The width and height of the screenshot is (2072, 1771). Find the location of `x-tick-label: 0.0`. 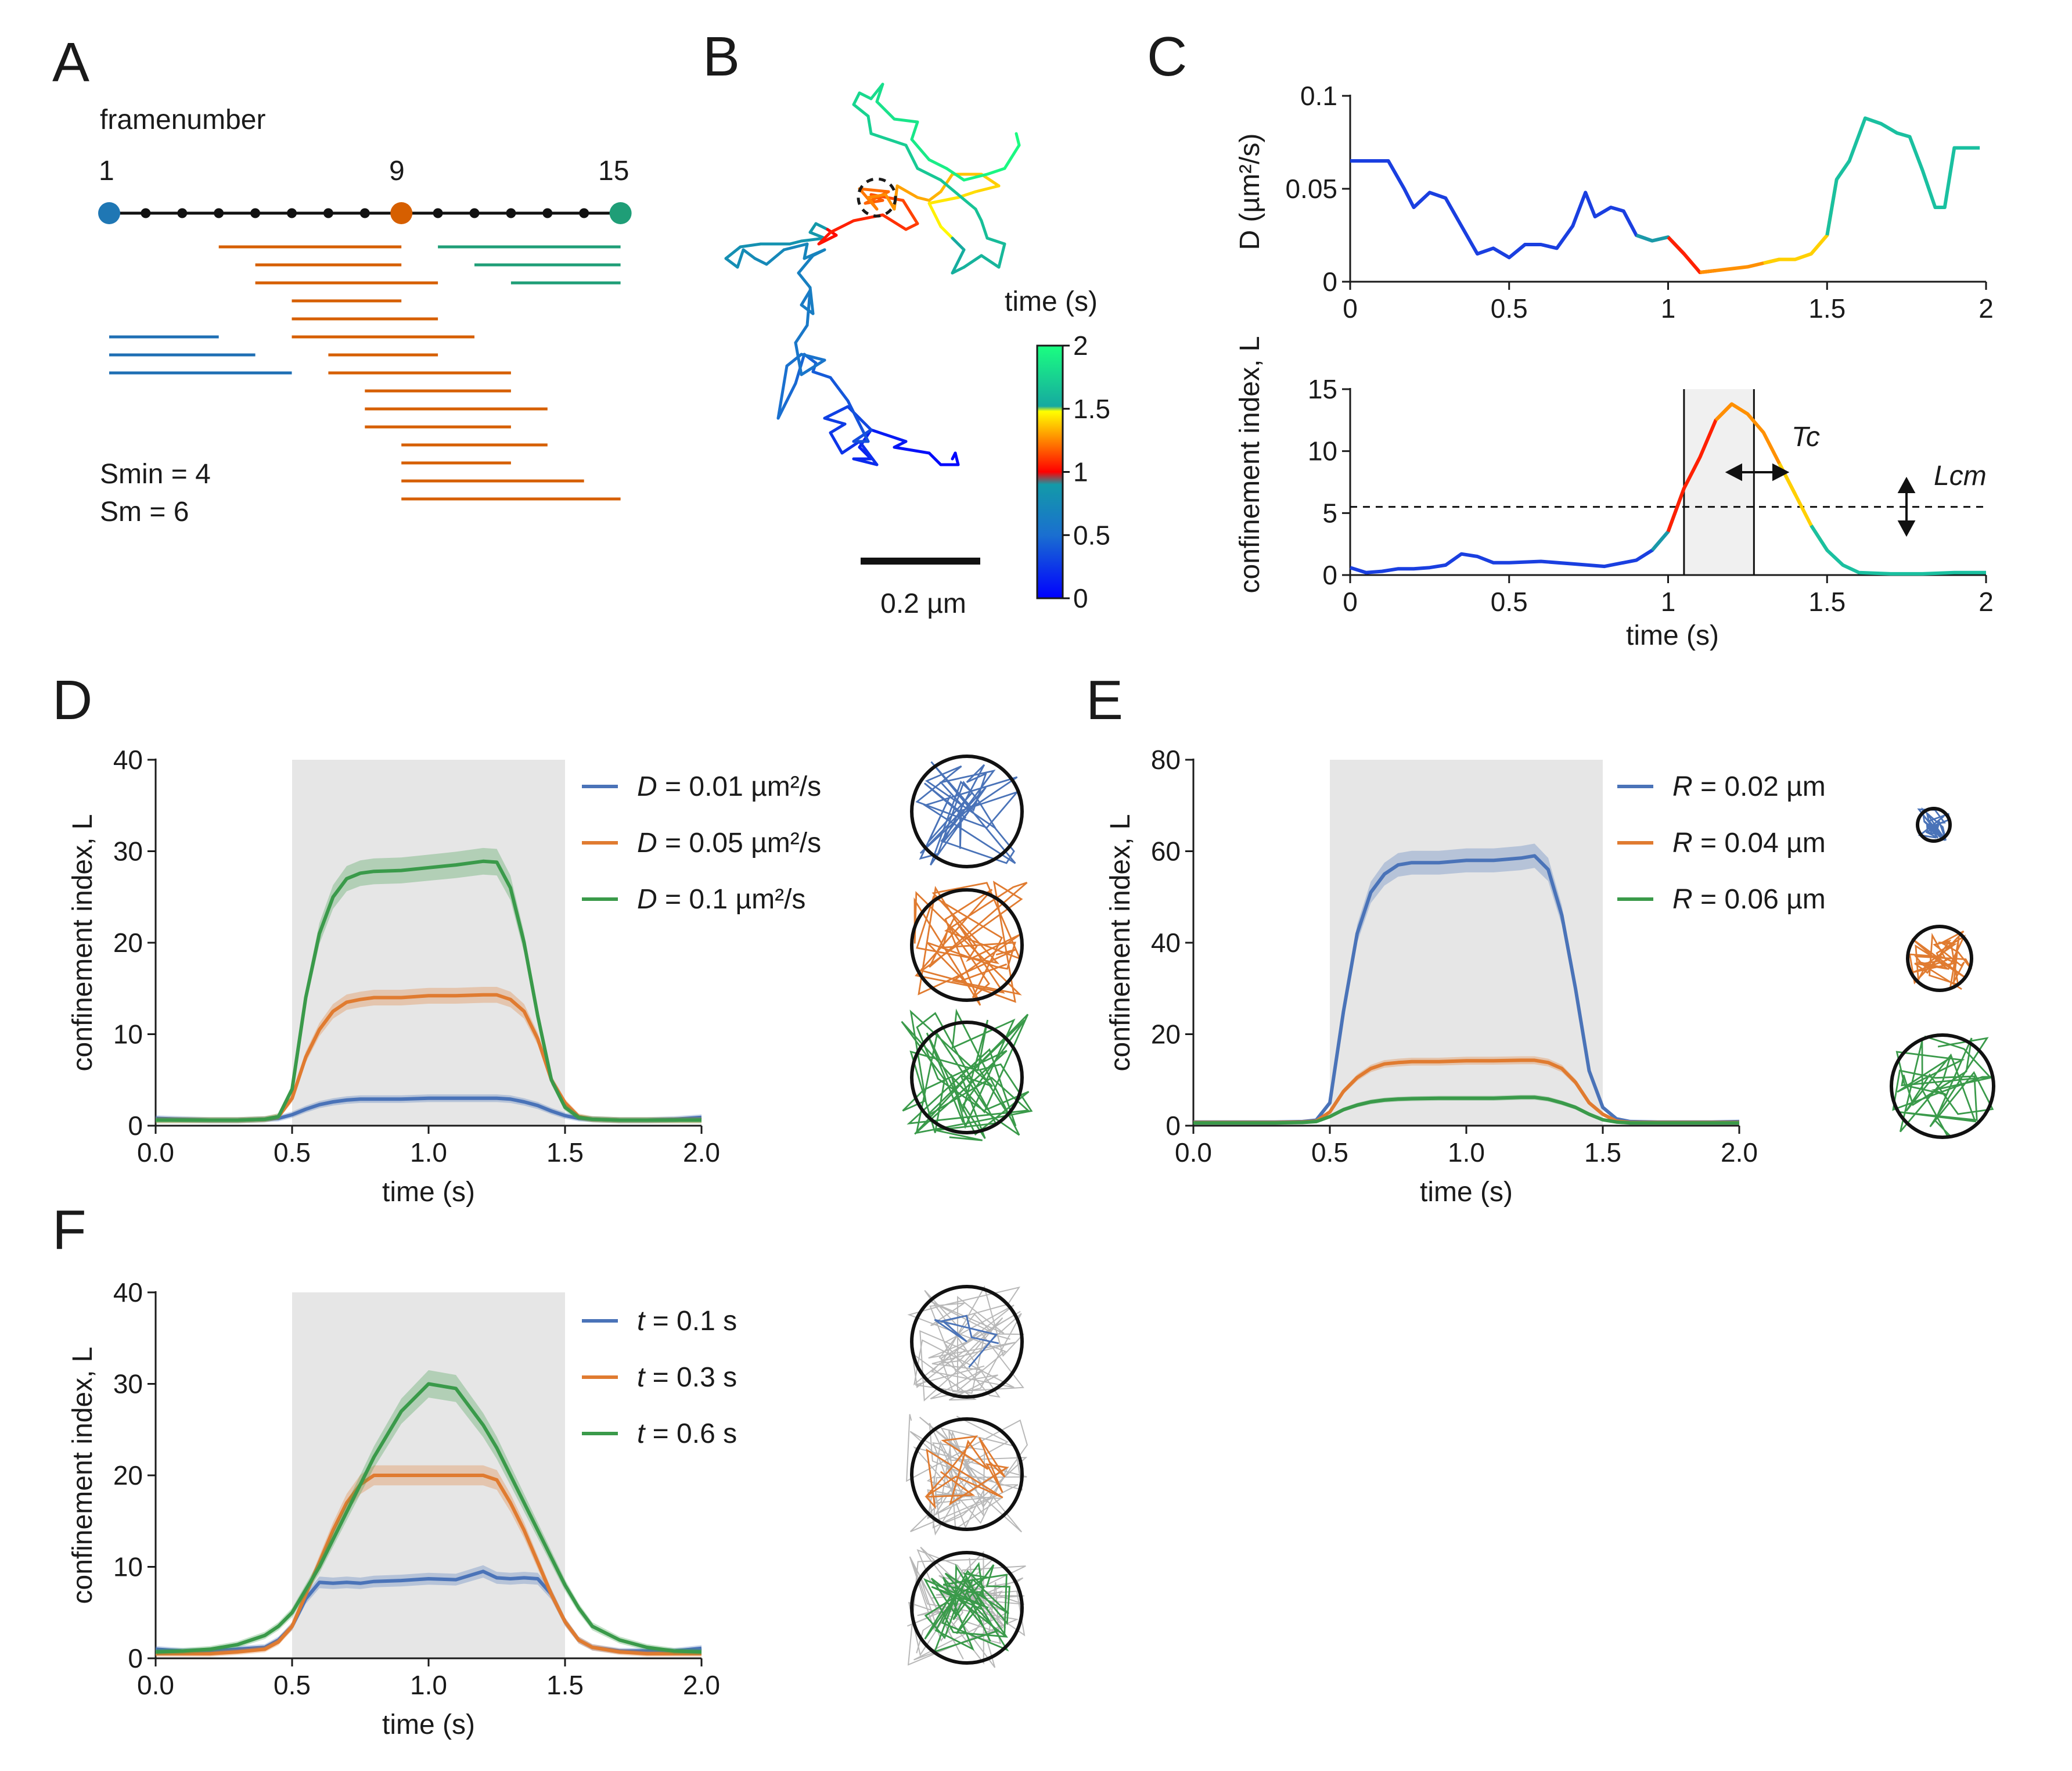

x-tick-label: 0.0 is located at coordinates (155, 1685).